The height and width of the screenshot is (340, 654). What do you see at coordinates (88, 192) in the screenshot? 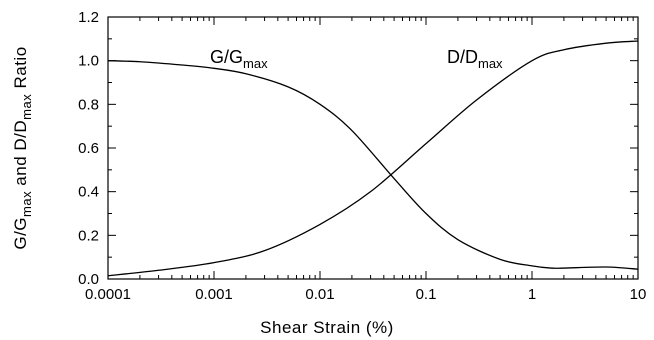
I see `y-tick-label: 0.4` at bounding box center [88, 192].